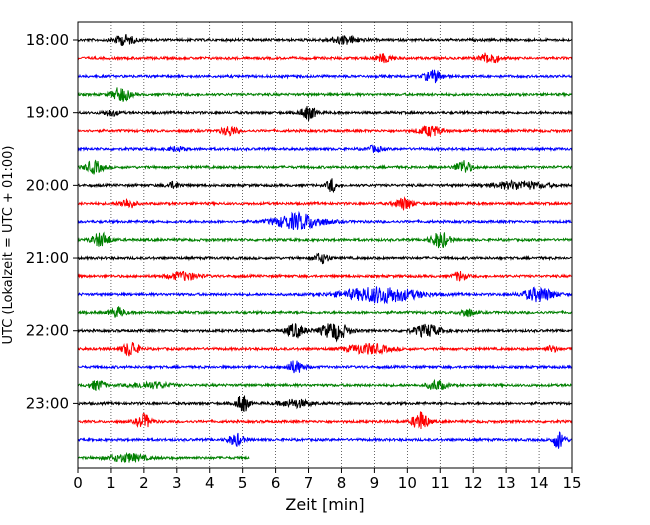 The width and height of the screenshot is (650, 525). I want to click on y-tick-label: 23:00, so click(47, 403).